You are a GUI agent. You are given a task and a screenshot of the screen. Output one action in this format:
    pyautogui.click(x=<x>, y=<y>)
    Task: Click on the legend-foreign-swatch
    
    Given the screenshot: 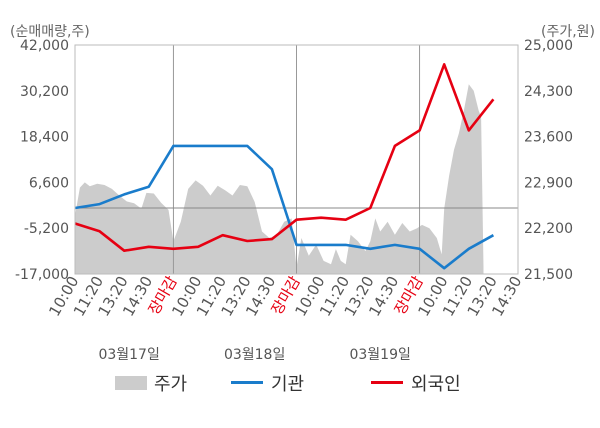 What is the action you would take?
    pyautogui.click(x=387, y=382)
    